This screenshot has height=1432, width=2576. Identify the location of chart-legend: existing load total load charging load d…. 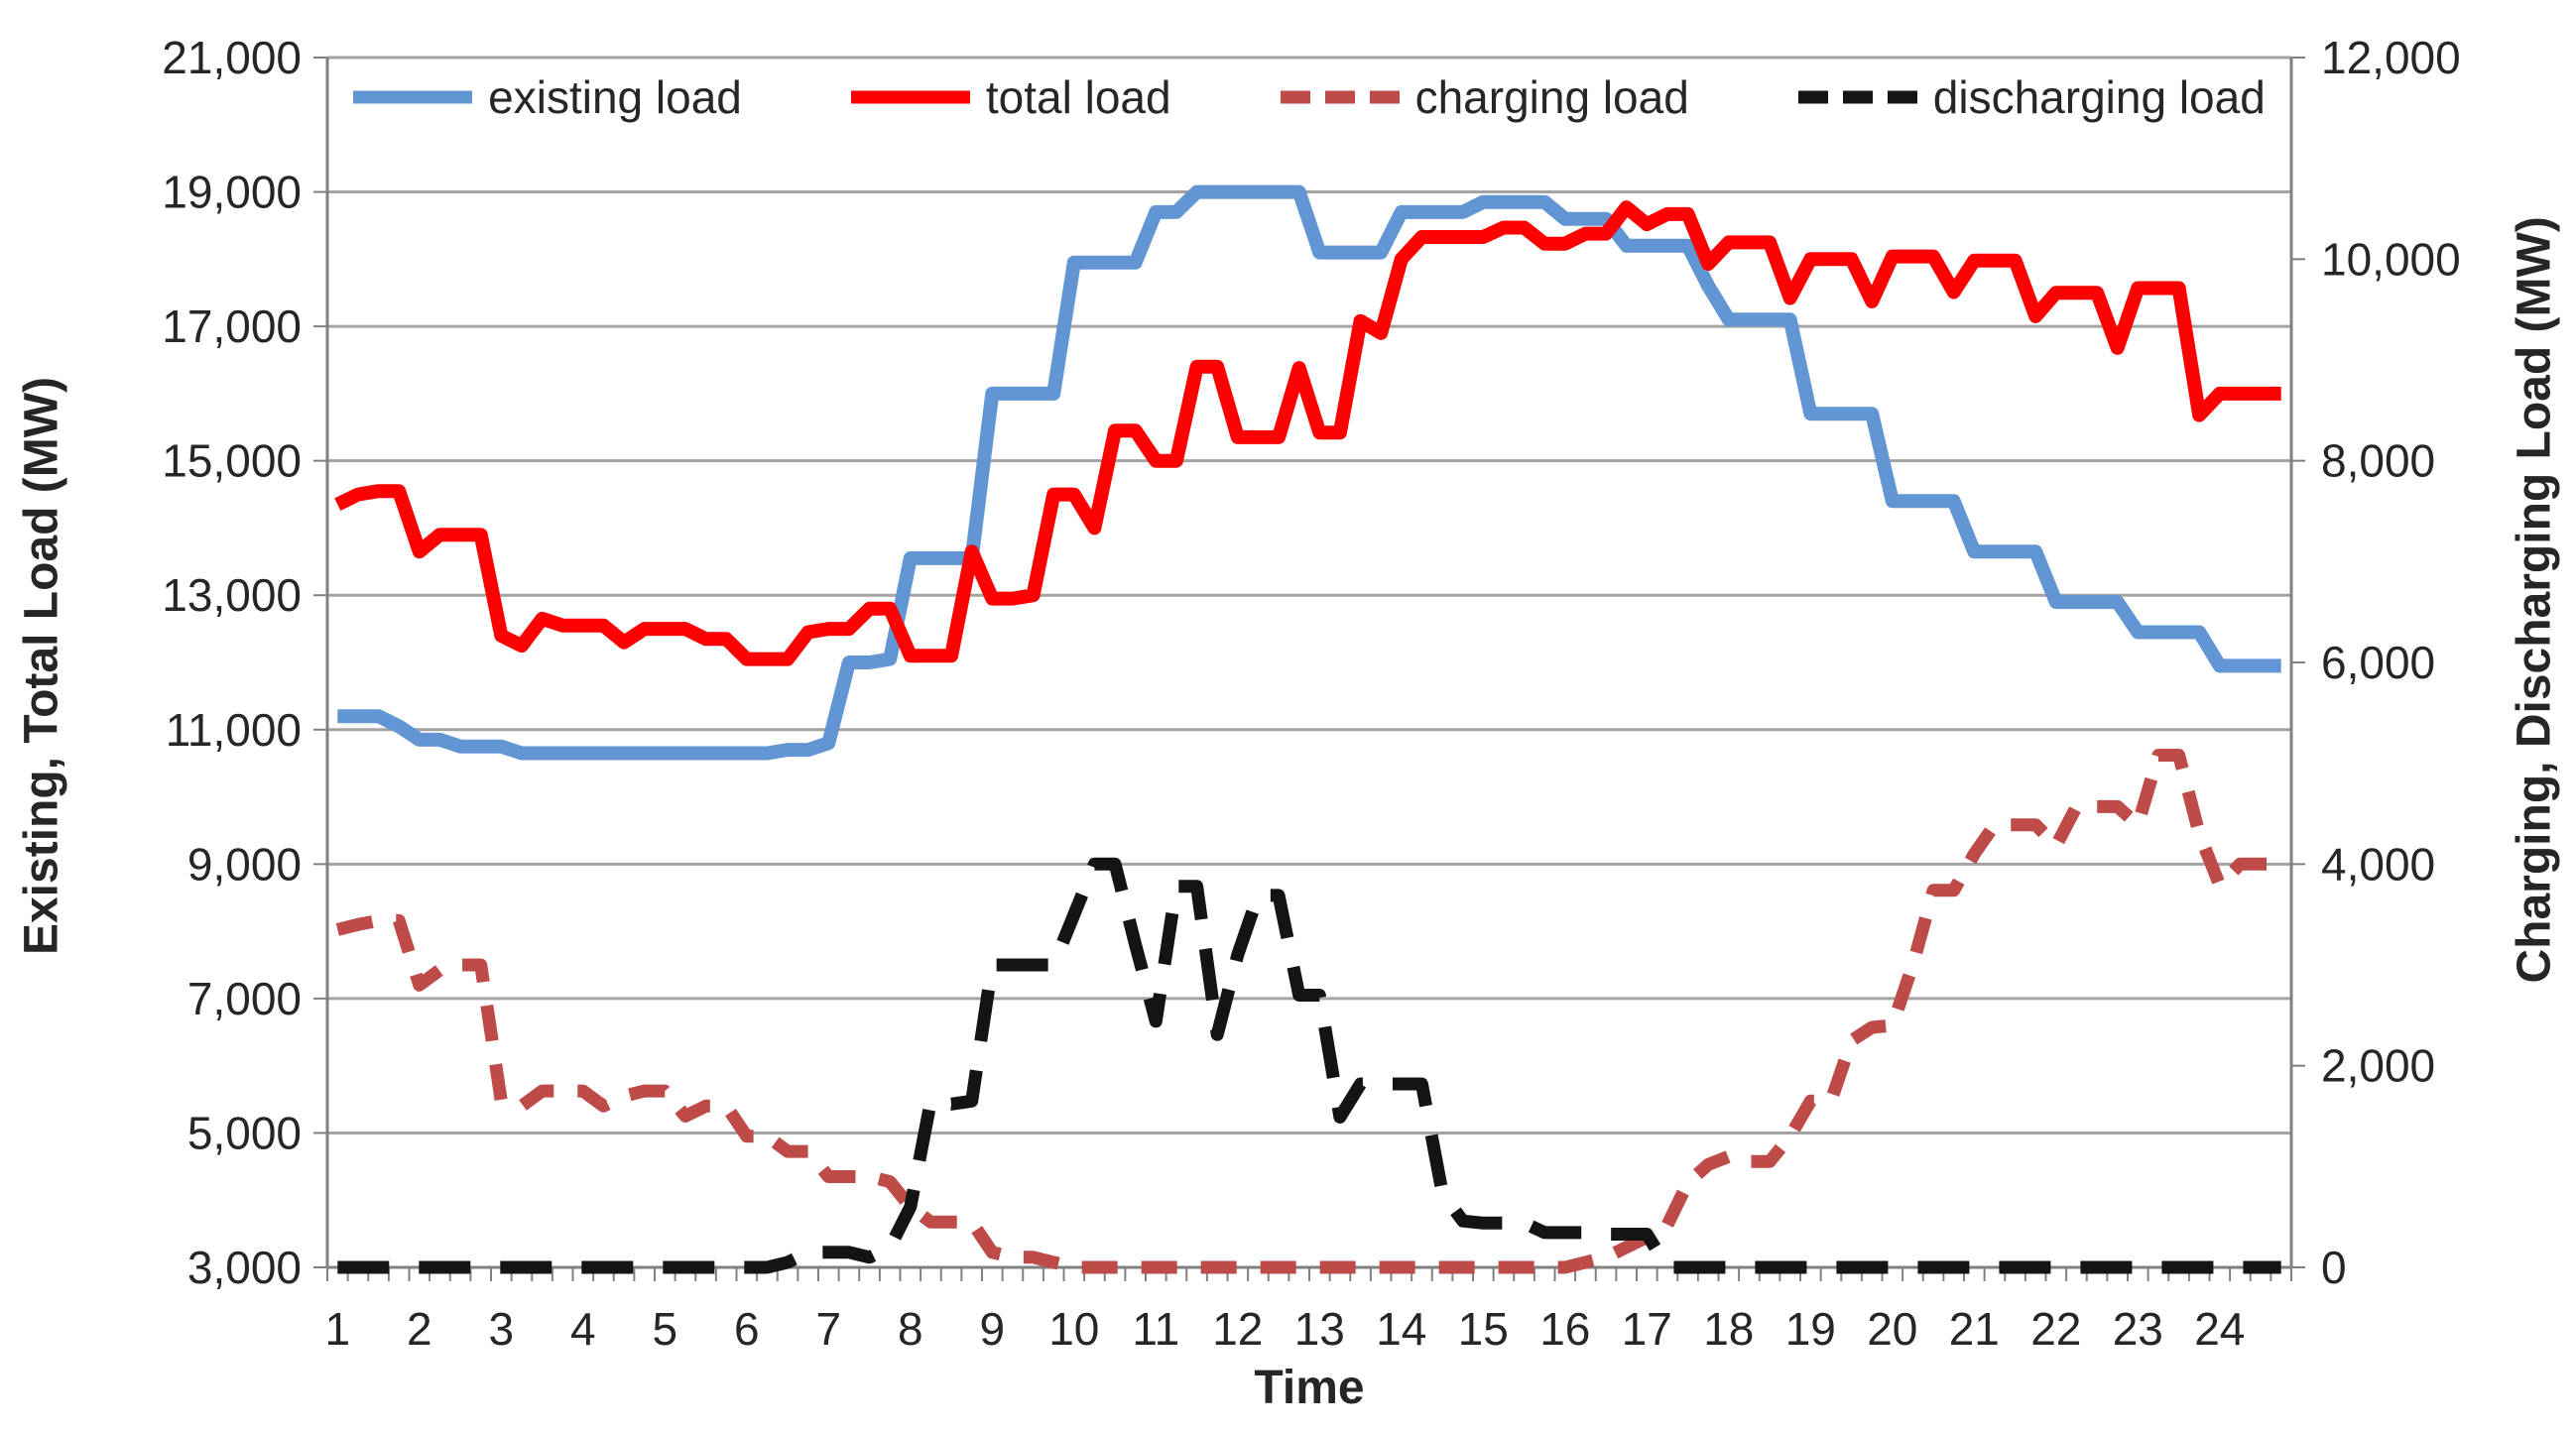
(1309, 97).